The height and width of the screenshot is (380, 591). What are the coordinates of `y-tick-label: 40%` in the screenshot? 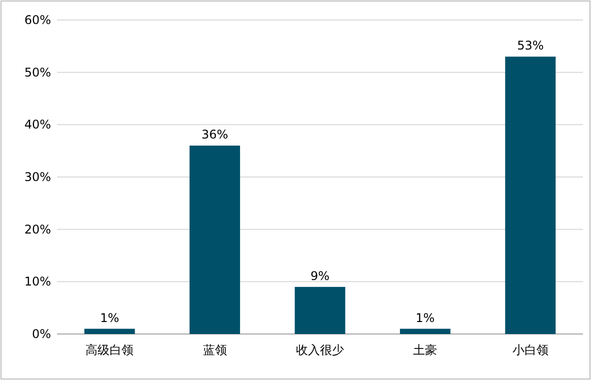 It's located at (37, 125).